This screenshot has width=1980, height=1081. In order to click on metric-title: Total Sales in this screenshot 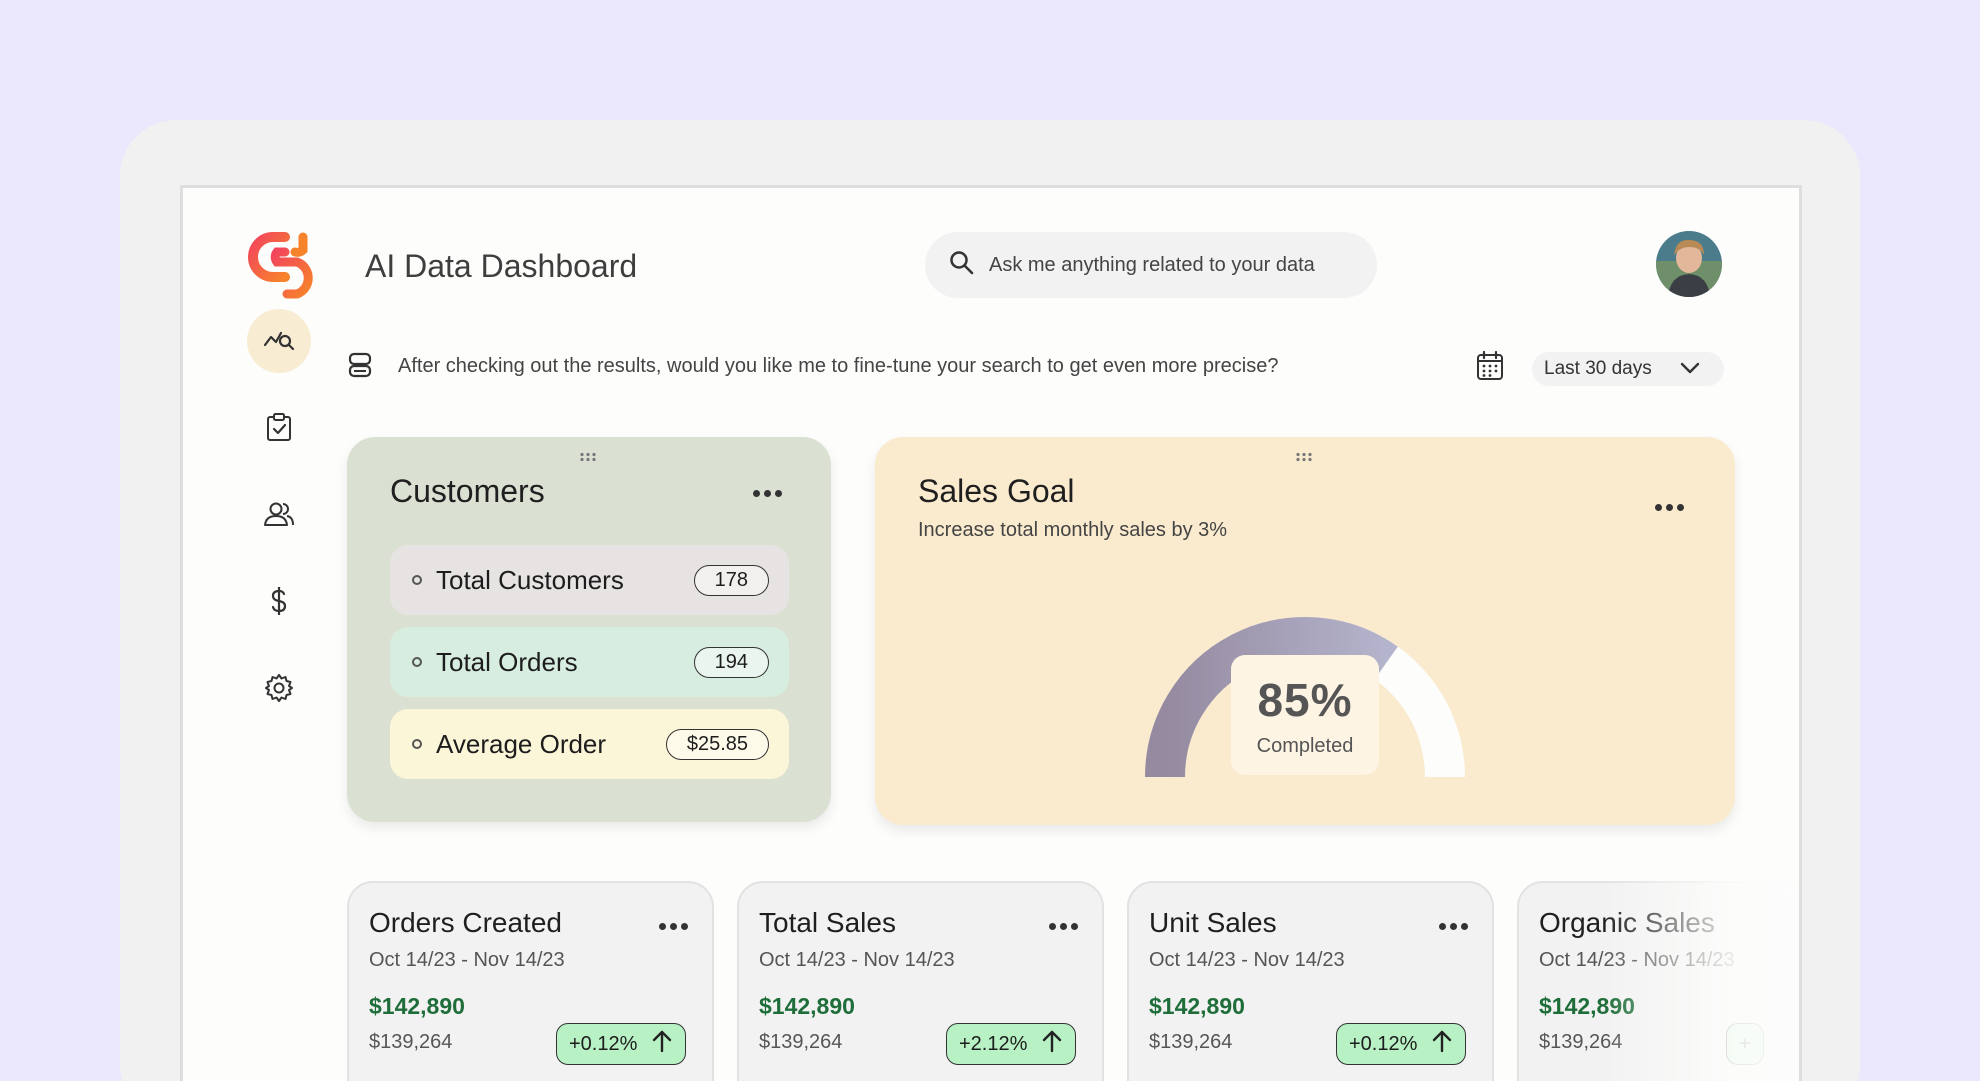, I will do `click(827, 922)`.